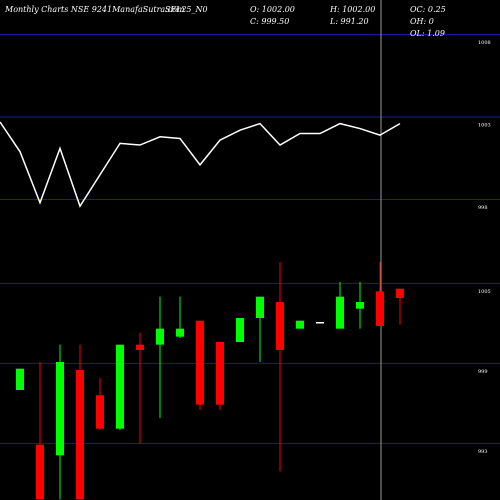 The width and height of the screenshot is (500, 500). I want to click on symbol: SFL25_N0, so click(186, 9).